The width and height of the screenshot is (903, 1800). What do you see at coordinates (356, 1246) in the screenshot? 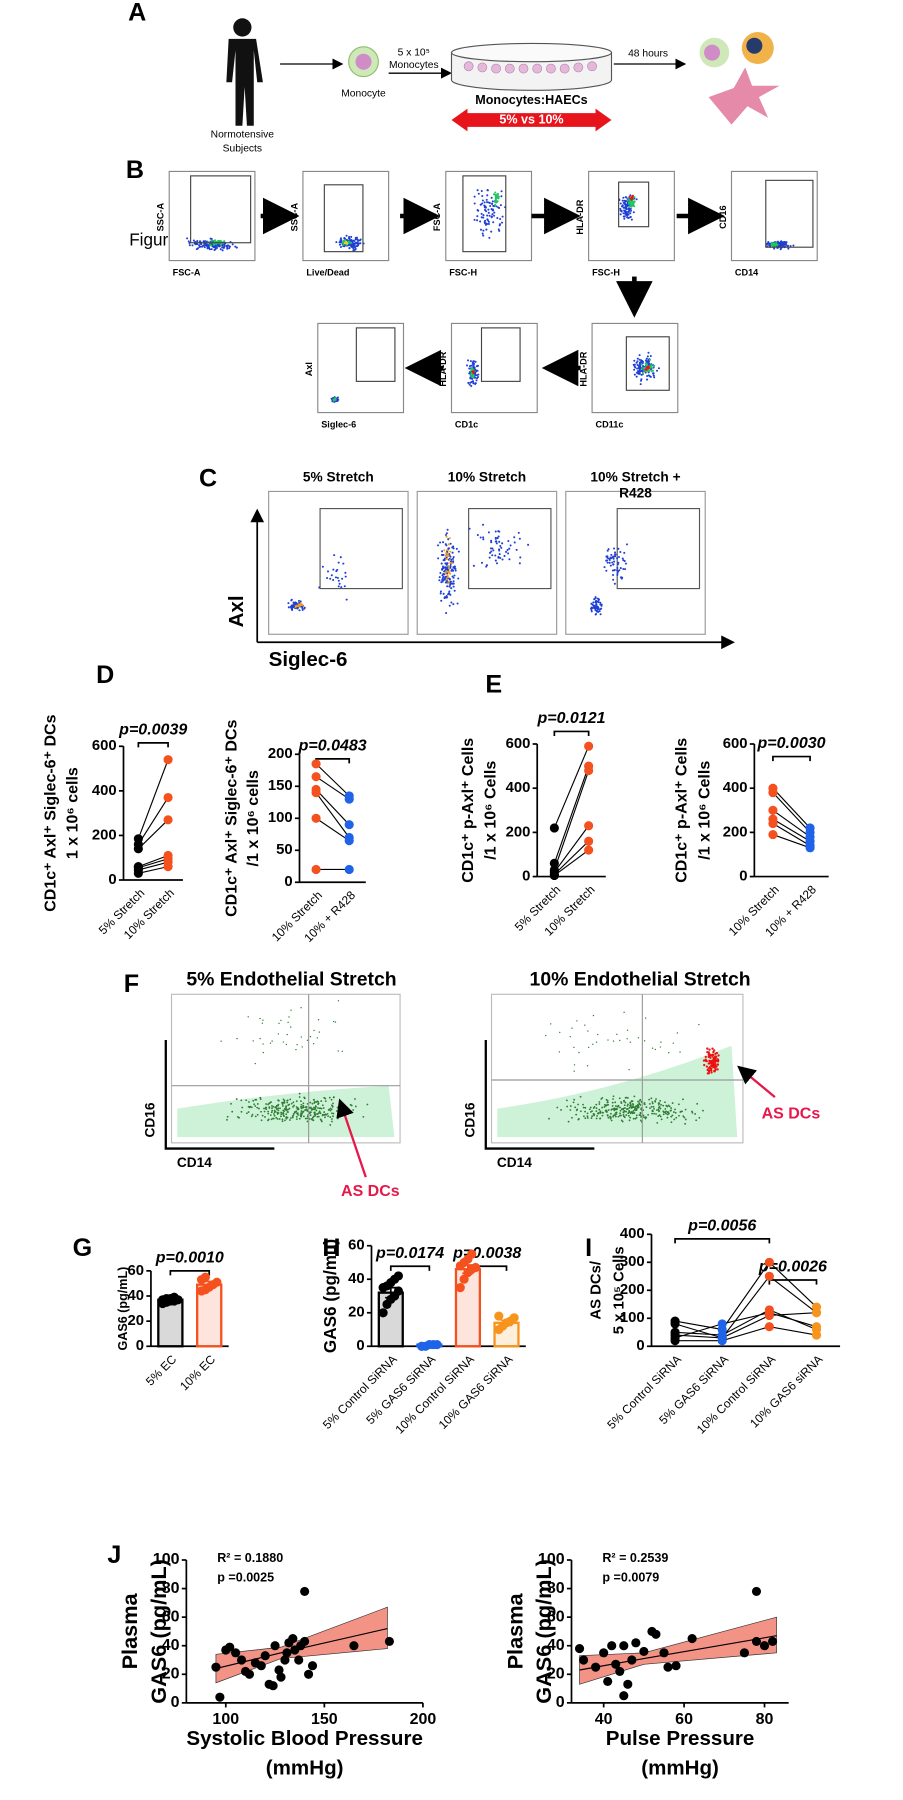
I see `y-tick-label: 60` at bounding box center [356, 1246].